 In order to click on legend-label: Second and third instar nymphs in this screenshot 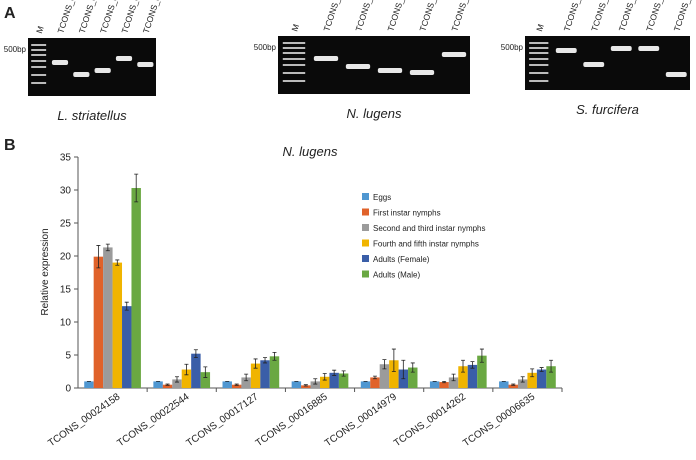, I will do `click(429, 228)`.